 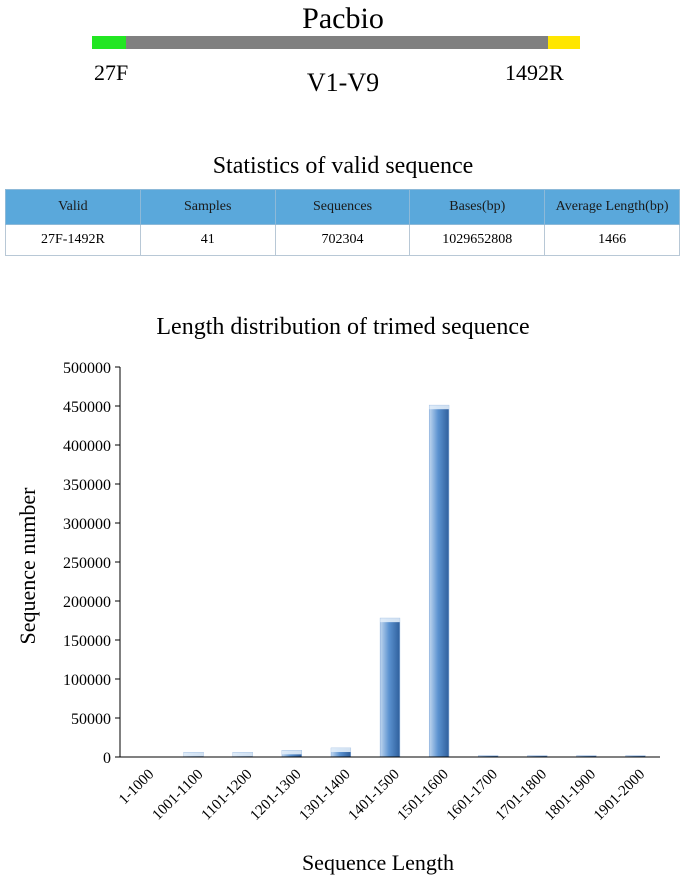 What do you see at coordinates (619, 795) in the screenshot?
I see `x-tick-label: 1901-2000` at bounding box center [619, 795].